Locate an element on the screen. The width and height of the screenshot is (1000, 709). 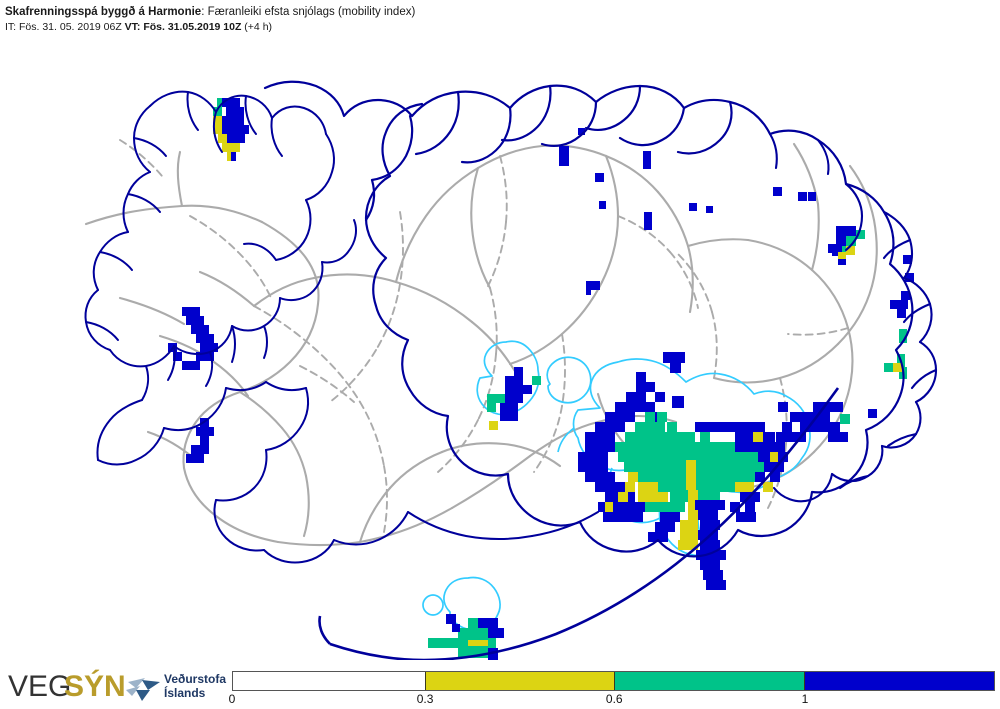
init-time-label: IT: Fös. 31. 05. 2019 06Z is located at coordinates (65, 27).